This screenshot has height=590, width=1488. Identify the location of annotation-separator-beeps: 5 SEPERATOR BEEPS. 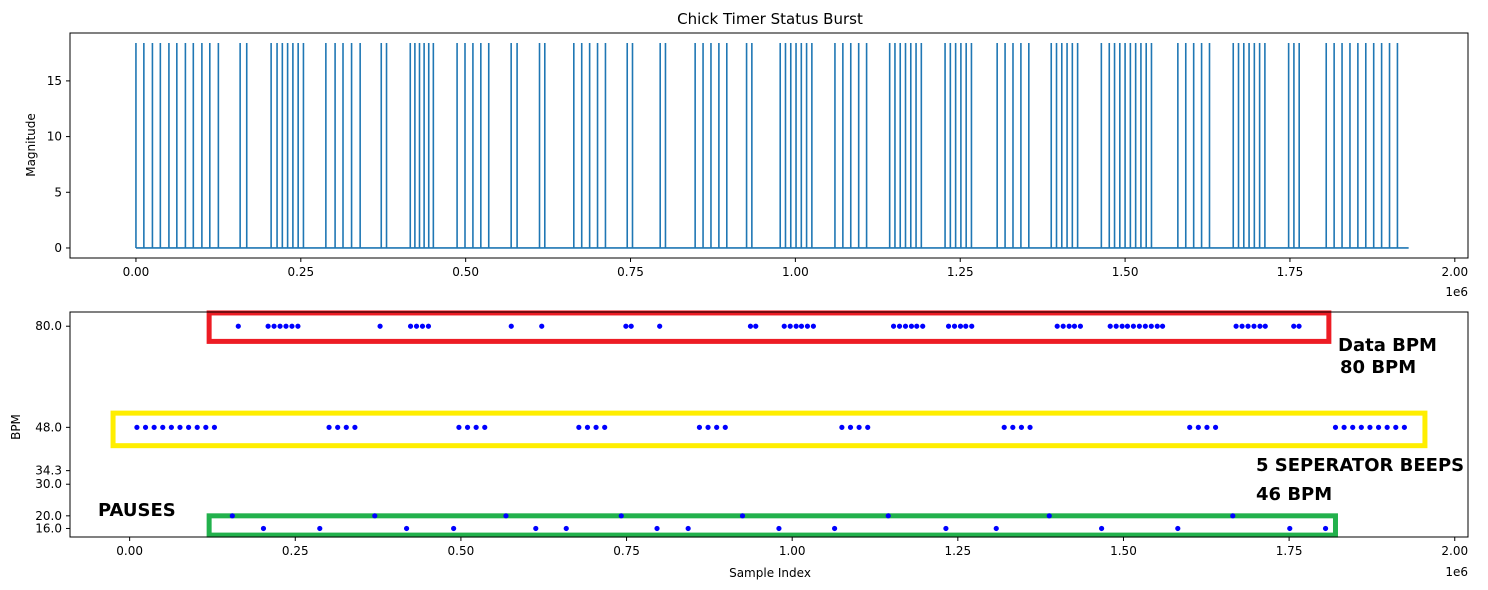
(1360, 465).